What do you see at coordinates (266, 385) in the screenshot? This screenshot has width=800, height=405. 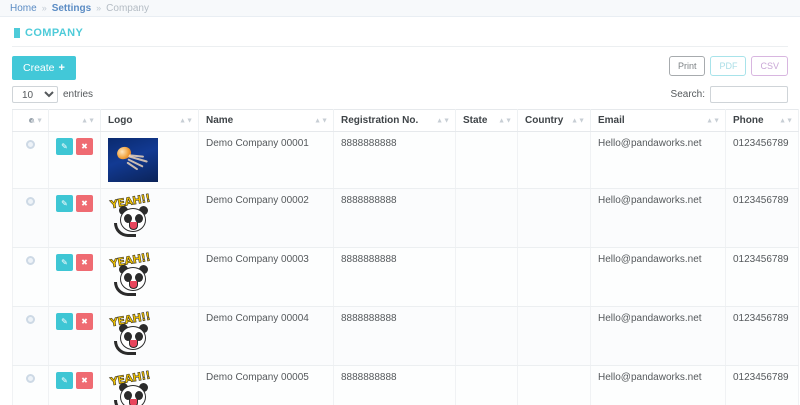 I see `cell-name: Demo Company 00005` at bounding box center [266, 385].